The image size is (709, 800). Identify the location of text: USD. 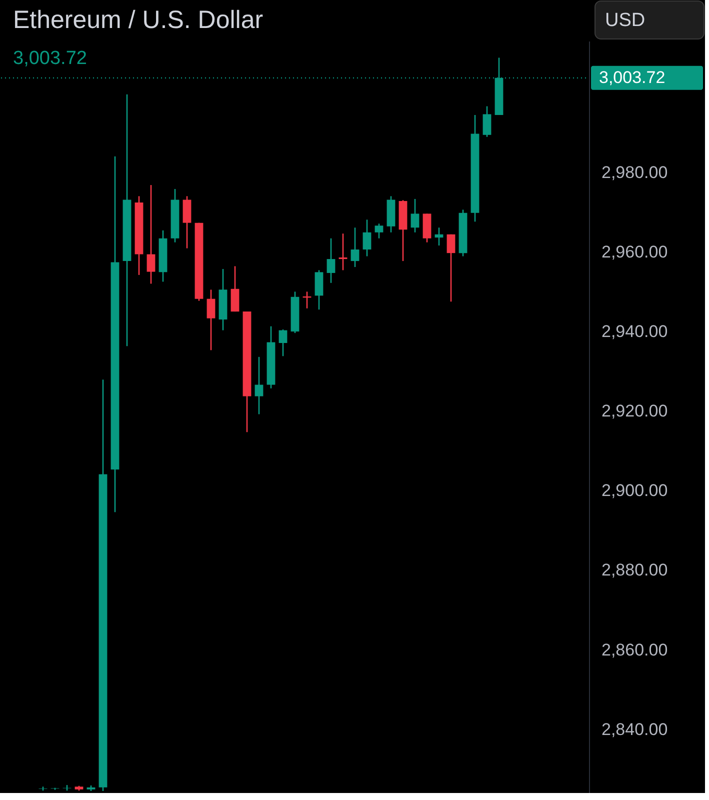
(625, 20).